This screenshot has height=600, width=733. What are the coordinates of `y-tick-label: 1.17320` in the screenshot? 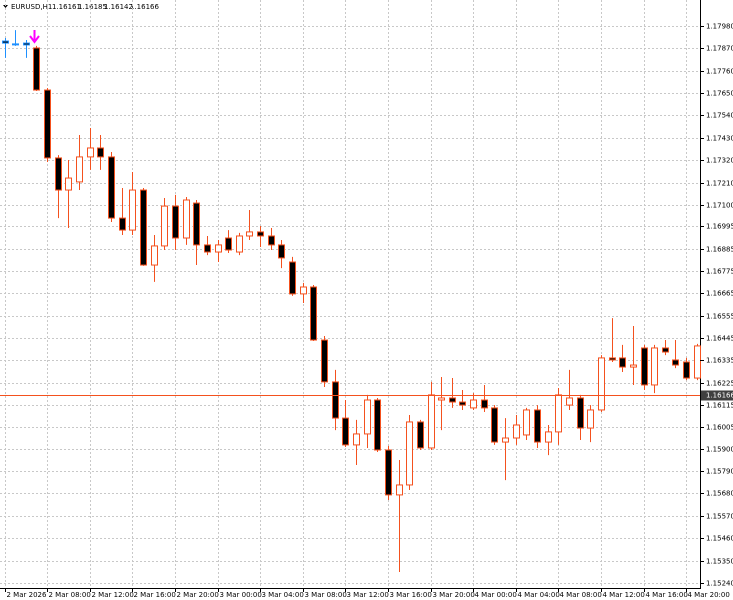 It's located at (719, 161).